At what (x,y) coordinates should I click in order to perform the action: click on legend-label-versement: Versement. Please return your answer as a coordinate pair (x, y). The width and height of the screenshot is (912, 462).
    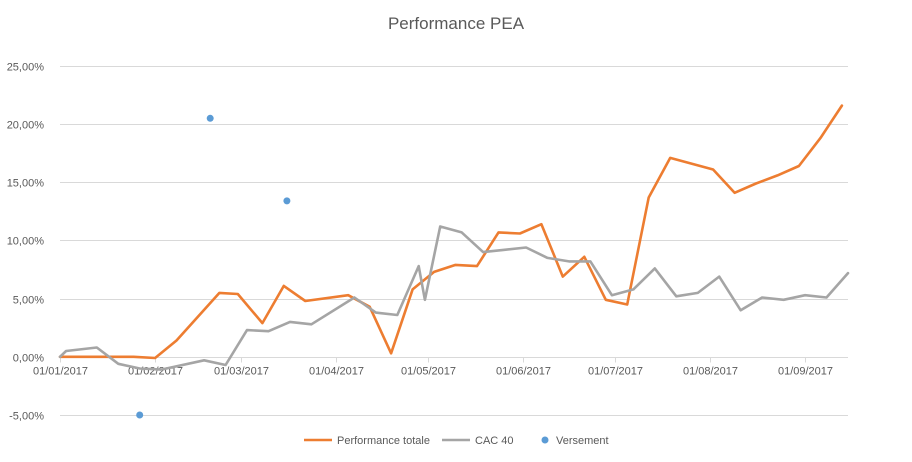
    Looking at the image, I should click on (582, 441).